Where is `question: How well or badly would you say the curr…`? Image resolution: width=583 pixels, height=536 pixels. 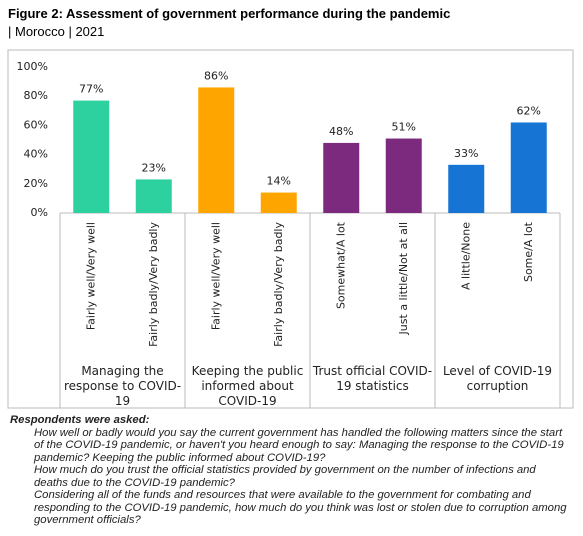 question: How well or badly would you say the curr… is located at coordinates (299, 445).